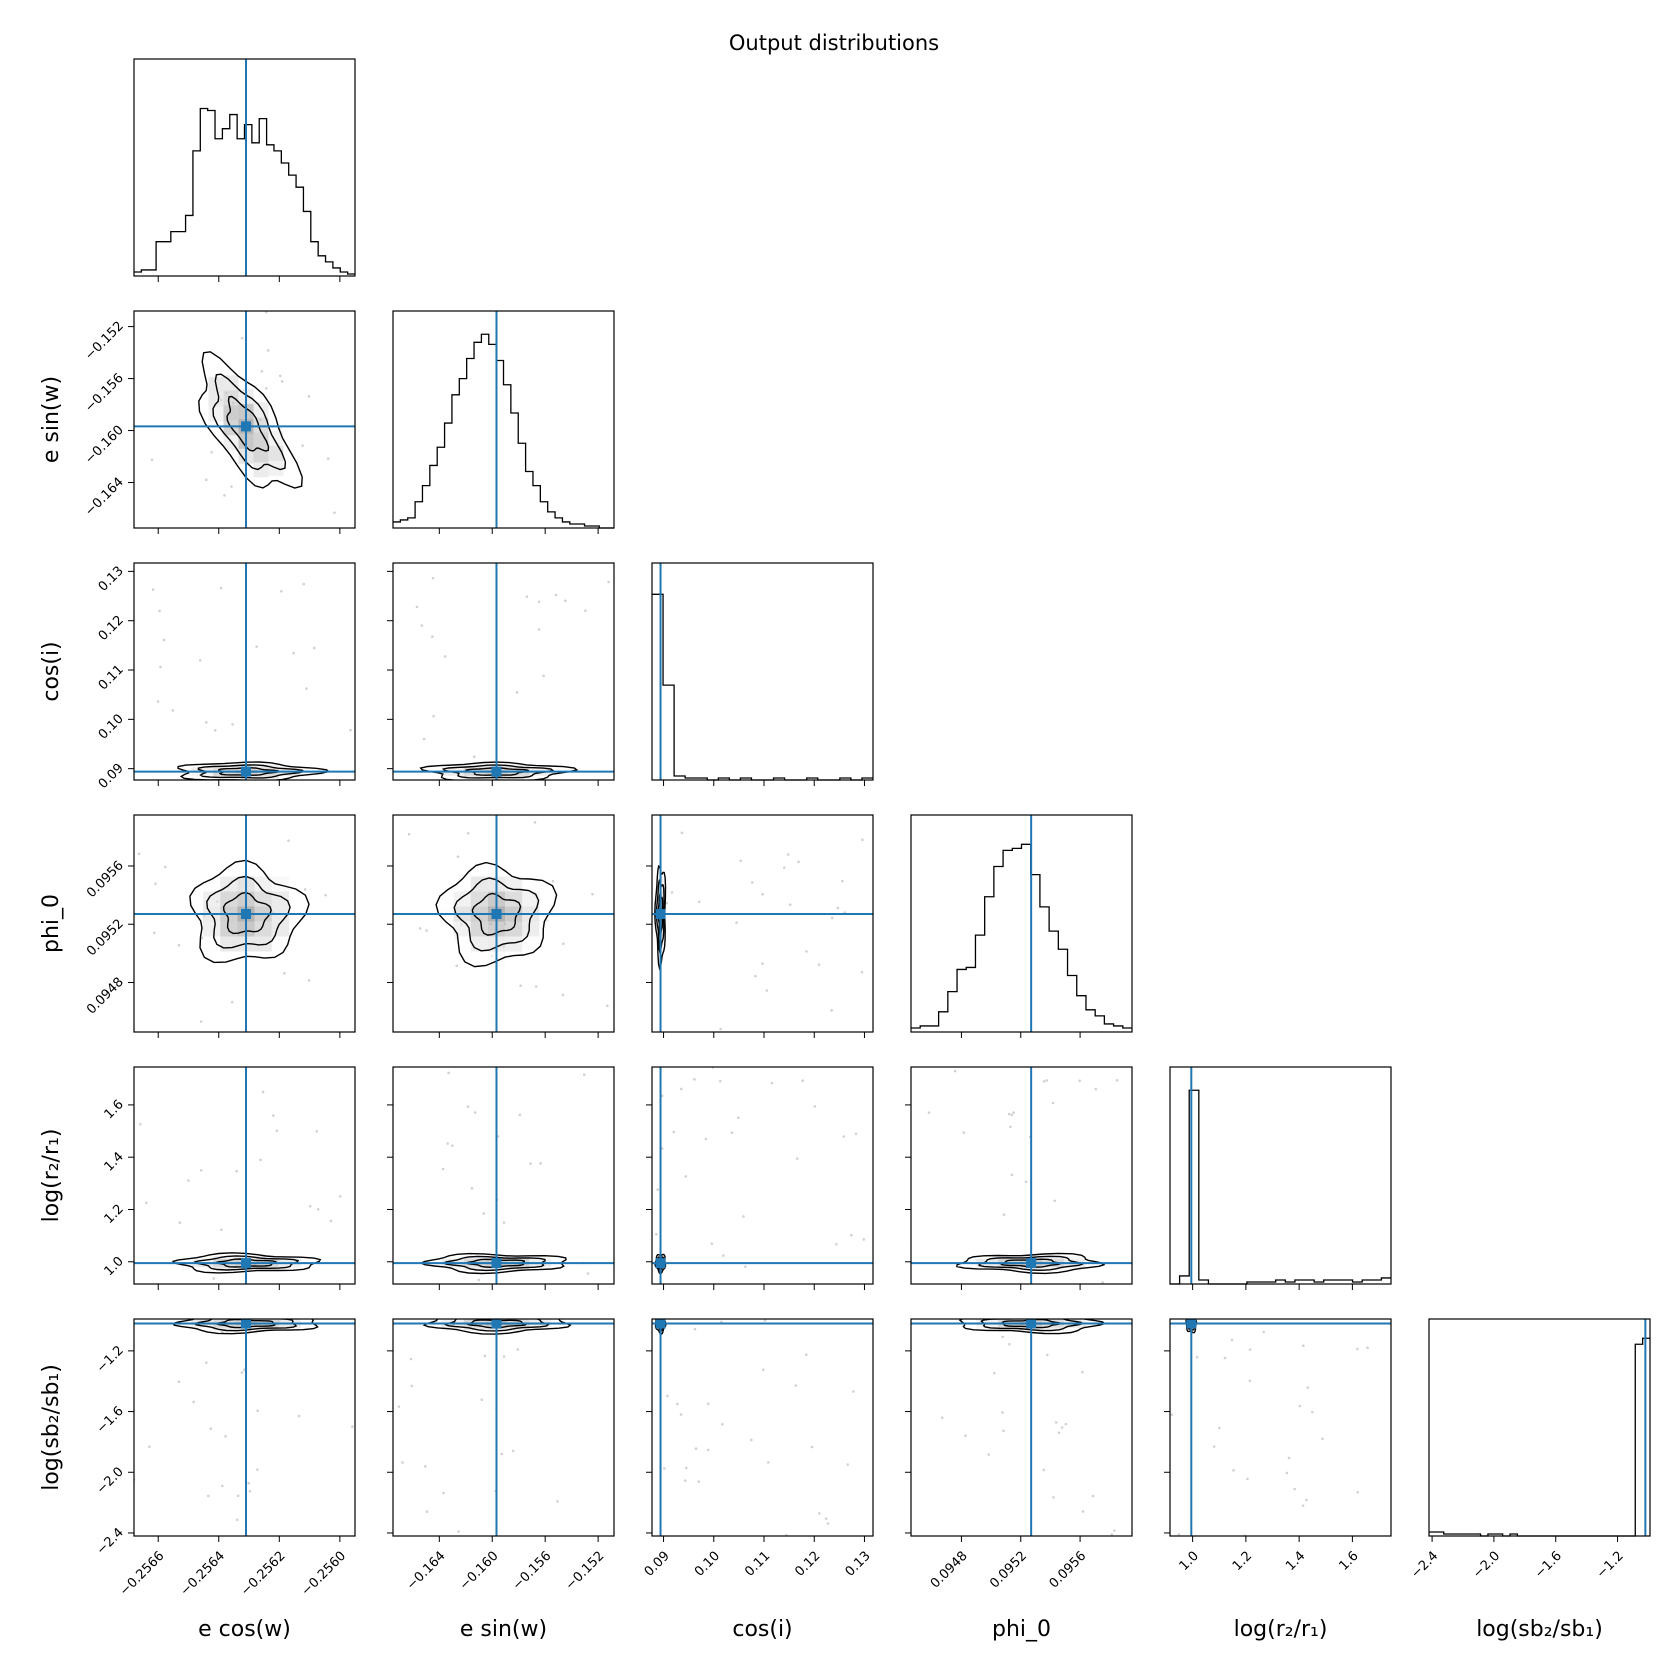 Image resolution: width=1668 pixels, height=1668 pixels. I want to click on contour, so click(248, 423).